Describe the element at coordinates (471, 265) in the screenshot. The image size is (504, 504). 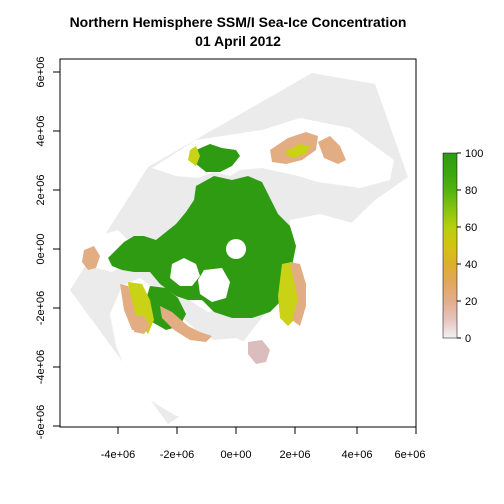
I see `legend-tick-label: 40` at that location.